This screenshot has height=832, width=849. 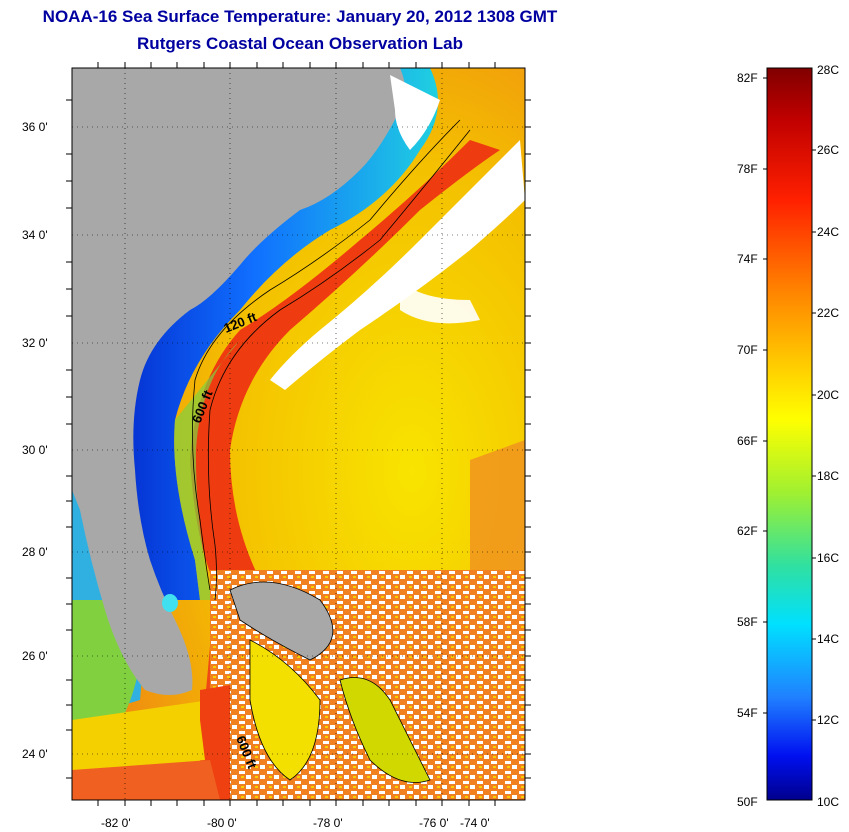 What do you see at coordinates (747, 531) in the screenshot?
I see `colorbar-f-62: 62F` at bounding box center [747, 531].